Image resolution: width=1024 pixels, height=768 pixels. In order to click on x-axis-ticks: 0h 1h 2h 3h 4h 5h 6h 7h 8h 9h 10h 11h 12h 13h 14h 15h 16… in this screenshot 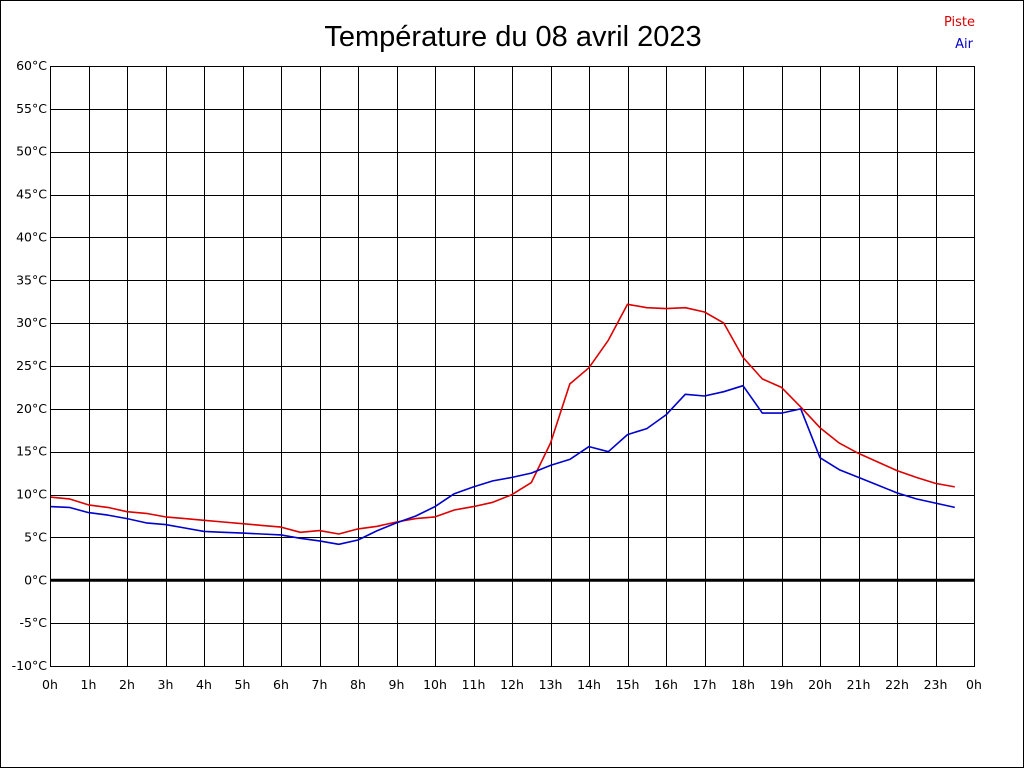, I will do `click(512, 684)`.